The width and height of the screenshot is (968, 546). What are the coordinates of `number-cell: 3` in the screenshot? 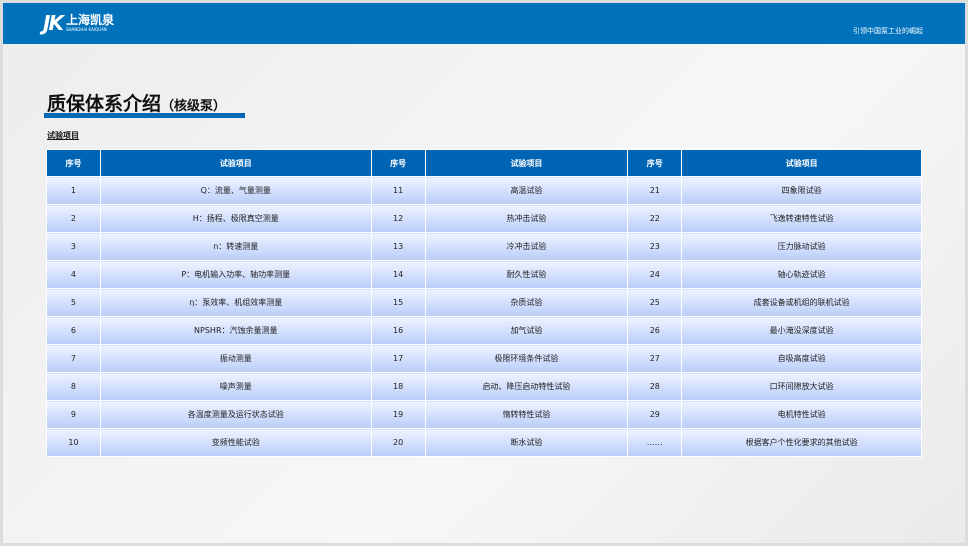 It's located at (73, 246).